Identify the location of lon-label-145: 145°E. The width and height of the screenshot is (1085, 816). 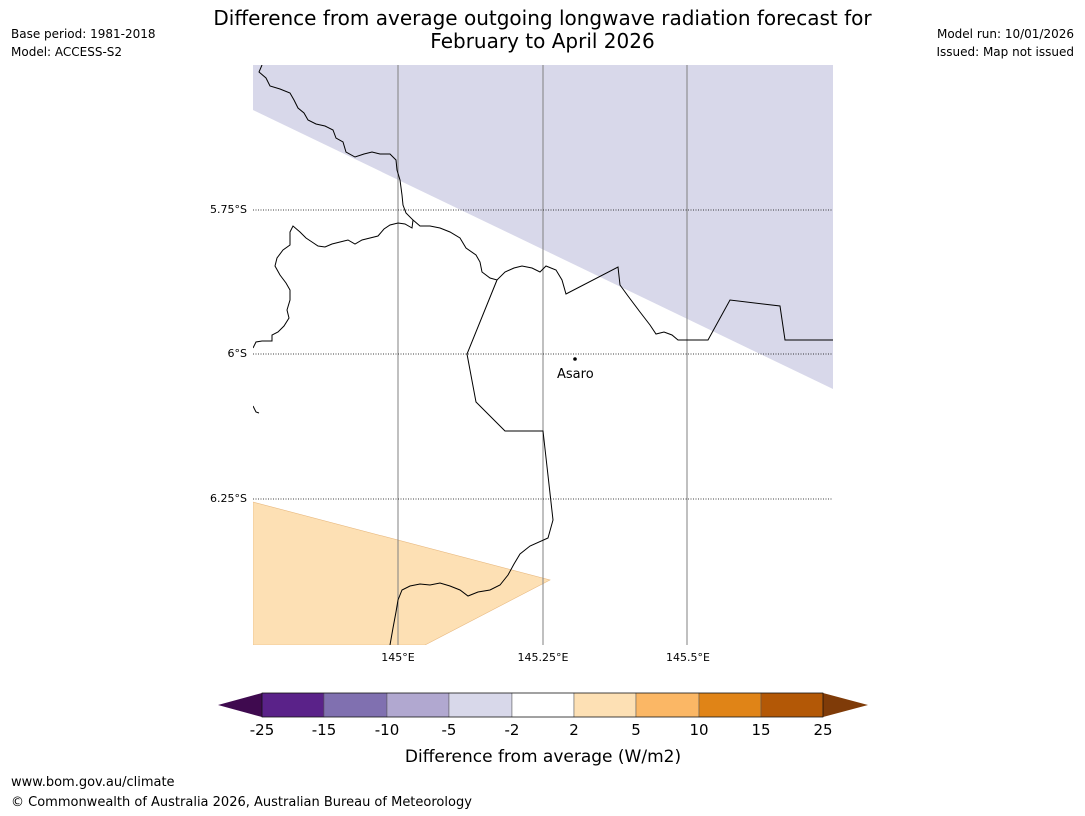
(397, 657).